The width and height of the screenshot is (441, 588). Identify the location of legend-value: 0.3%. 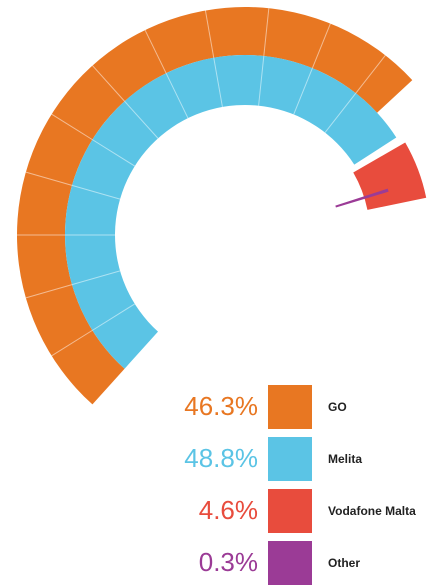
(228, 562).